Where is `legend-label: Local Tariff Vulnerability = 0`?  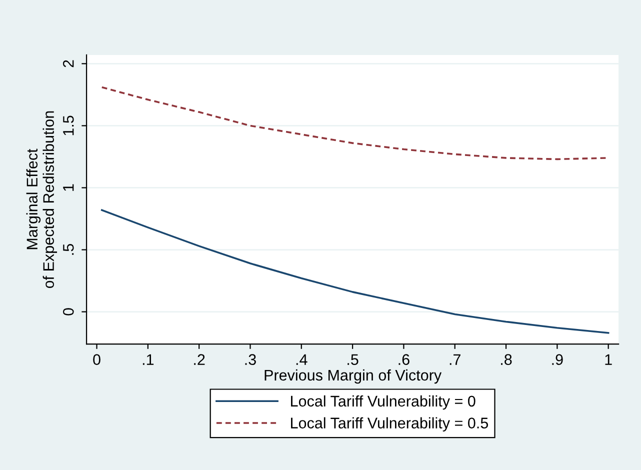 legend-label: Local Tariff Vulnerability = 0 is located at coordinates (383, 402).